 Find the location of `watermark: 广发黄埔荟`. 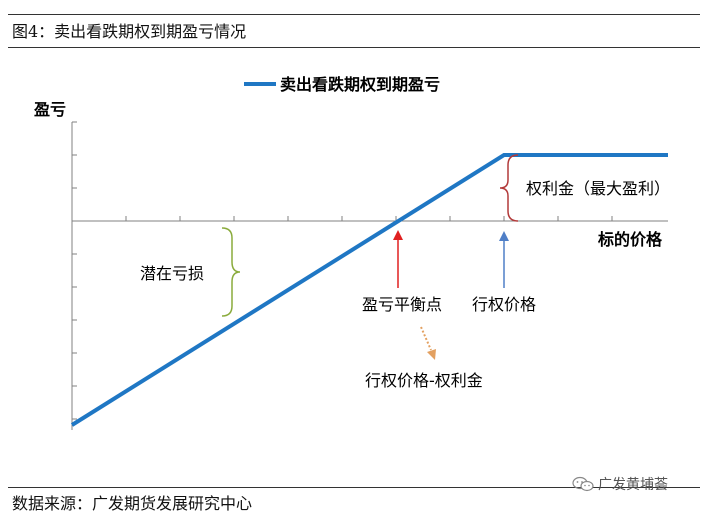

watermark: 广发黄埔荟 is located at coordinates (620, 484).